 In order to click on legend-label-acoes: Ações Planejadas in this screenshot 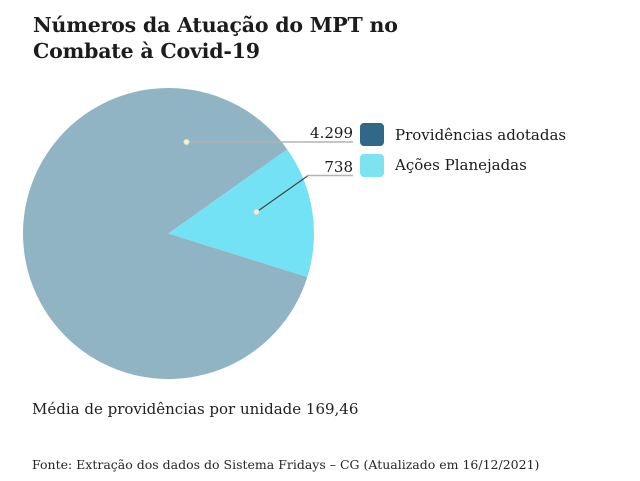, I will do `click(461, 165)`.